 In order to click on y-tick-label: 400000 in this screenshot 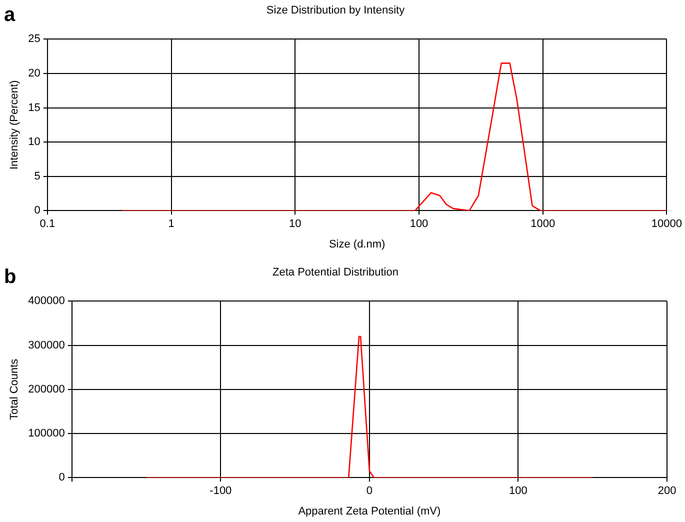, I will do `click(46, 301)`.